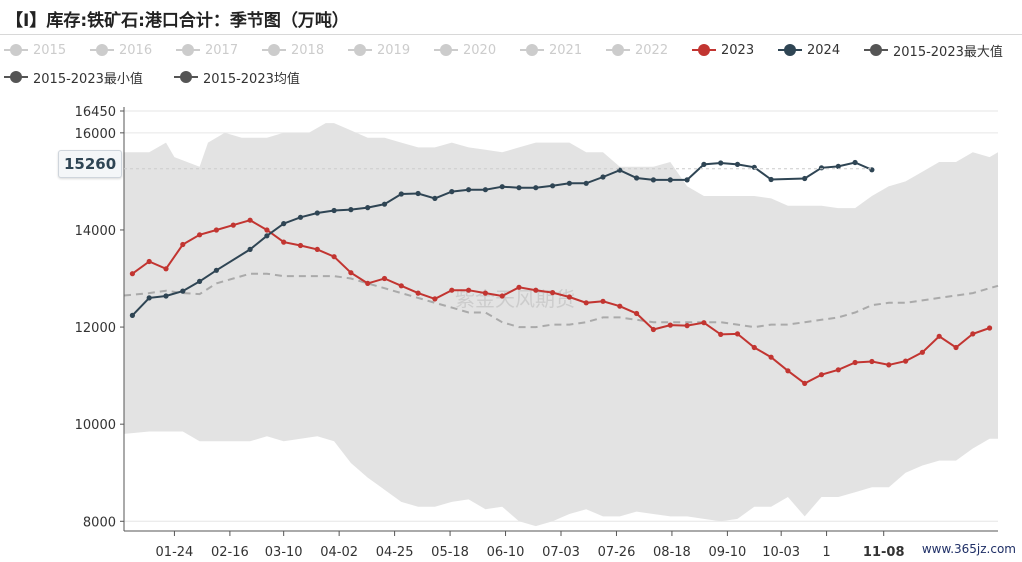 The image size is (1022, 562). Describe the element at coordinates (561, 552) in the screenshot. I see `x-tick-label: 07-03` at that location.